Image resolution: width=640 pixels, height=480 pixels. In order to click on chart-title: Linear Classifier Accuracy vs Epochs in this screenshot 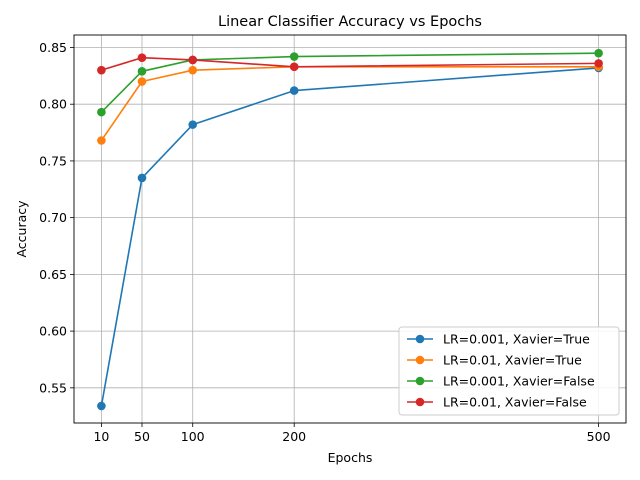, I will do `click(350, 22)`.